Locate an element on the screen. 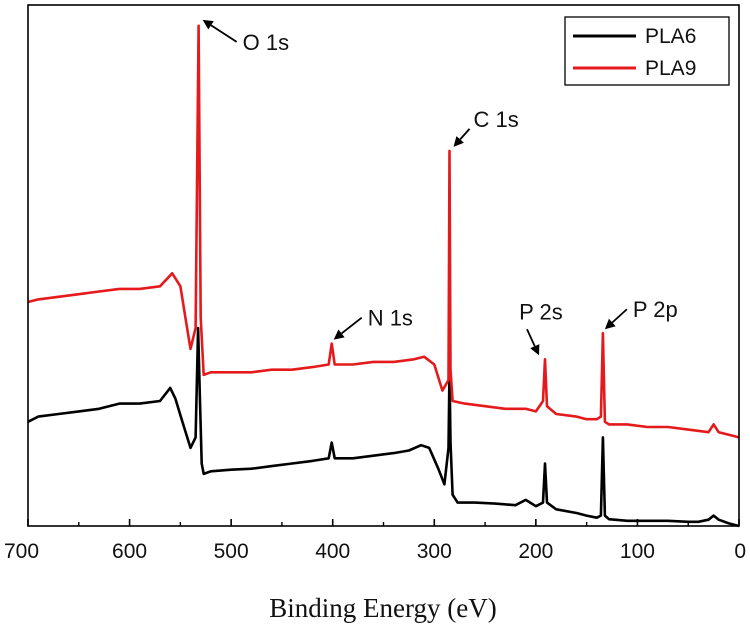 The width and height of the screenshot is (750, 634). annotation-label: O 1s is located at coordinates (266, 42).